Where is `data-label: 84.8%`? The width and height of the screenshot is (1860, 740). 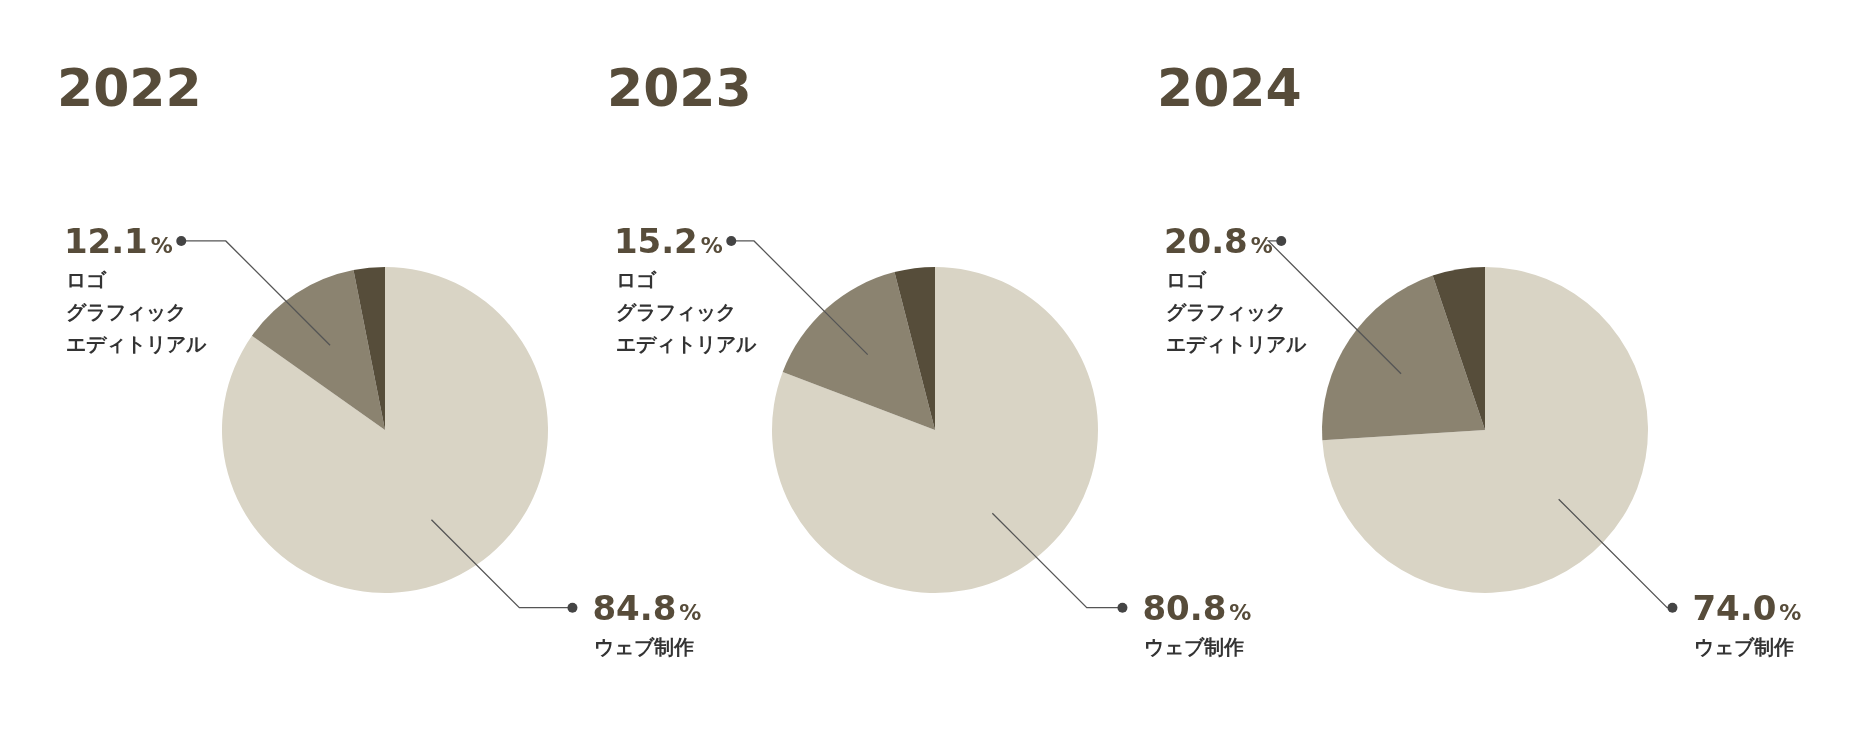 data-label: 84.8% is located at coordinates (647, 607).